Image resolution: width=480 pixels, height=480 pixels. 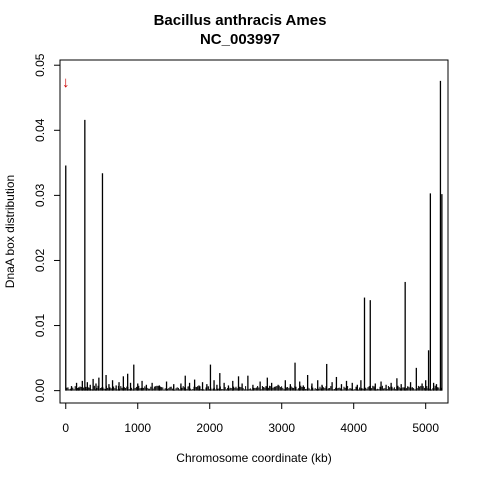 What do you see at coordinates (240, 39) in the screenshot?
I see `chart-subtitle: NC_003997` at bounding box center [240, 39].